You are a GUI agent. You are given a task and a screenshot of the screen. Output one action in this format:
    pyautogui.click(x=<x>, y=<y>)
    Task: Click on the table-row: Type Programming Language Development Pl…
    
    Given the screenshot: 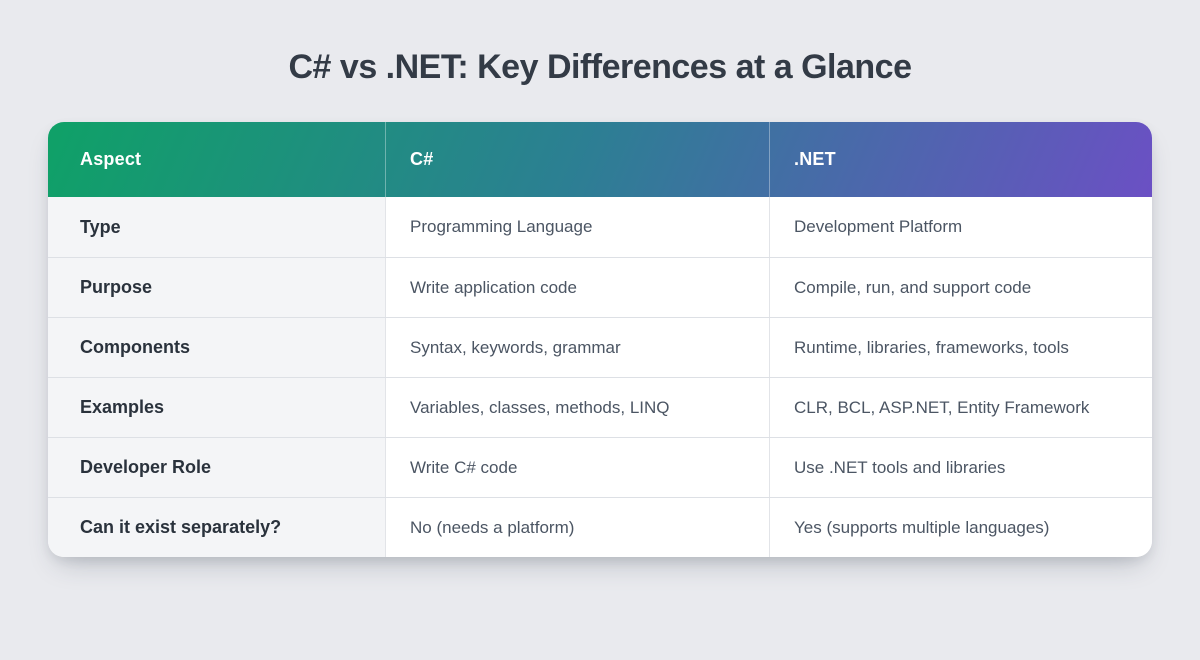 What is the action you would take?
    pyautogui.click(x=600, y=227)
    